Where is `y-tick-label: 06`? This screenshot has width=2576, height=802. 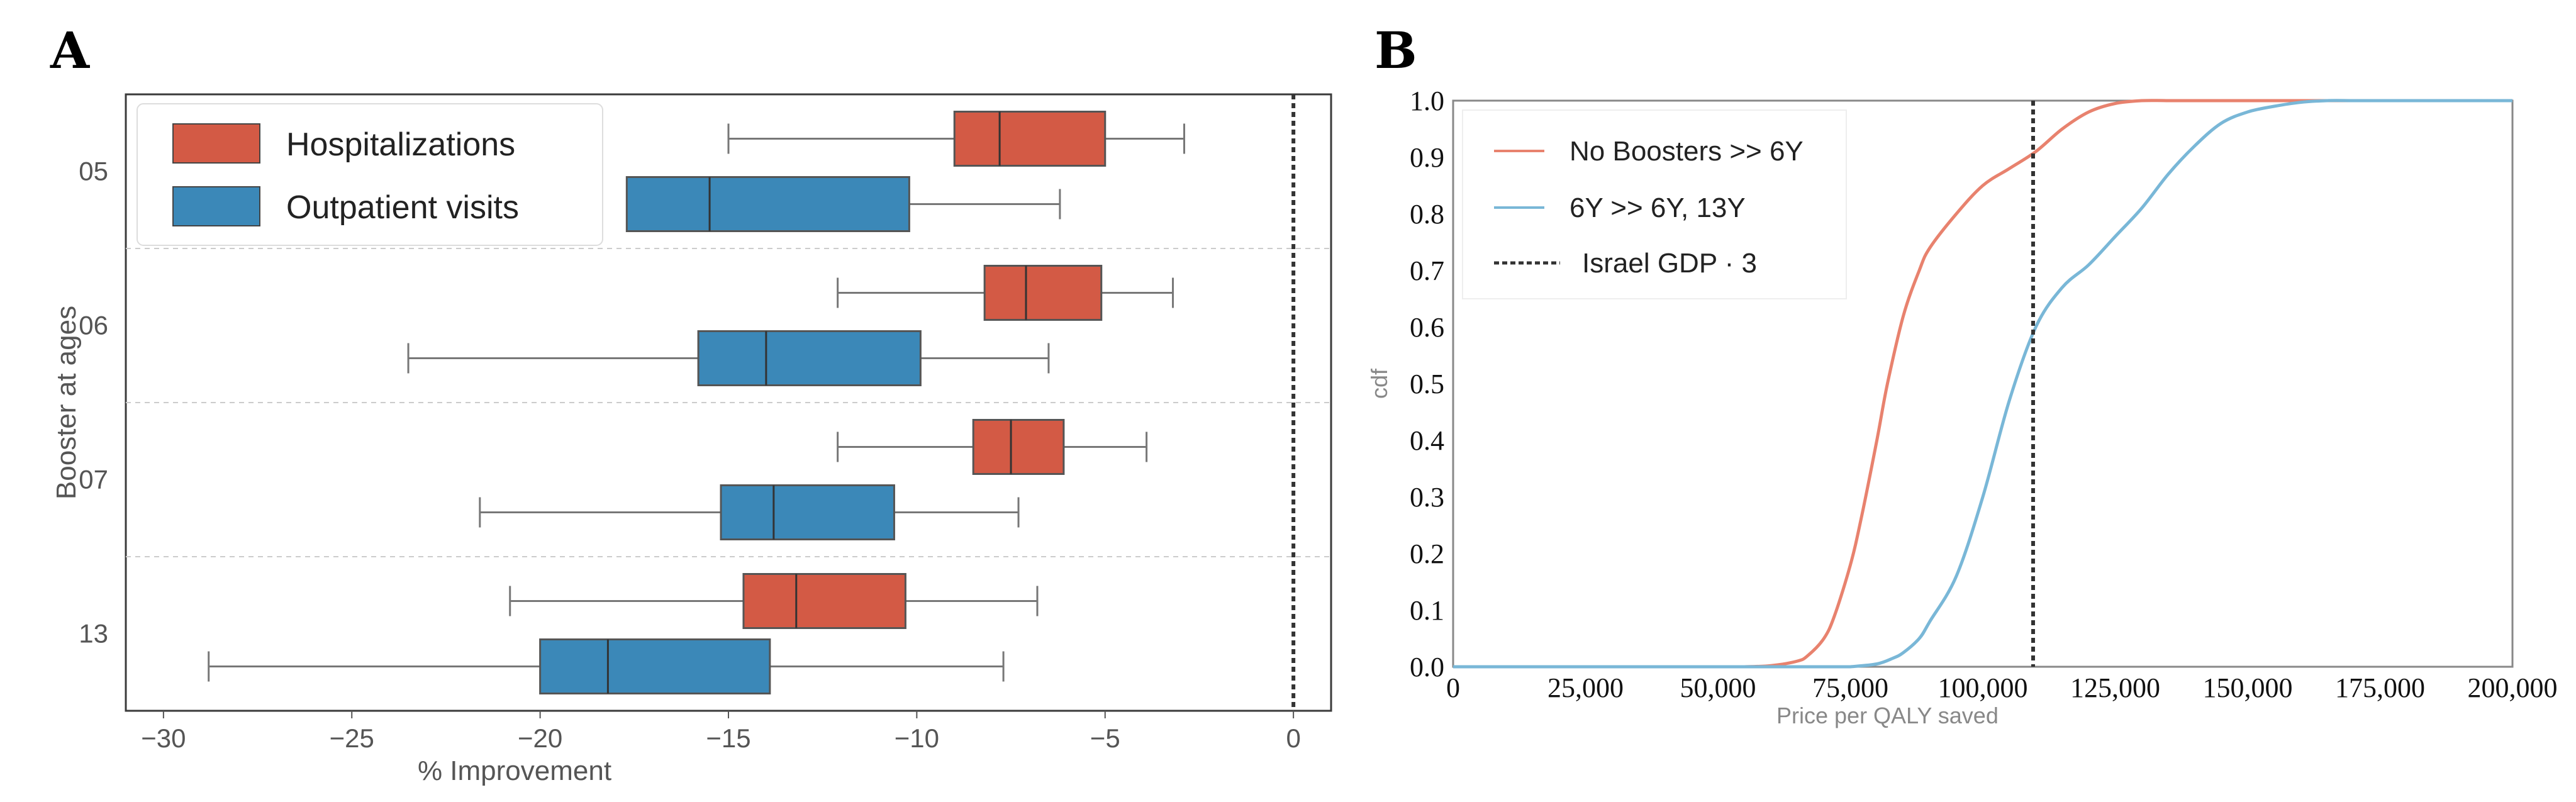
y-tick-label: 06 is located at coordinates (93, 326).